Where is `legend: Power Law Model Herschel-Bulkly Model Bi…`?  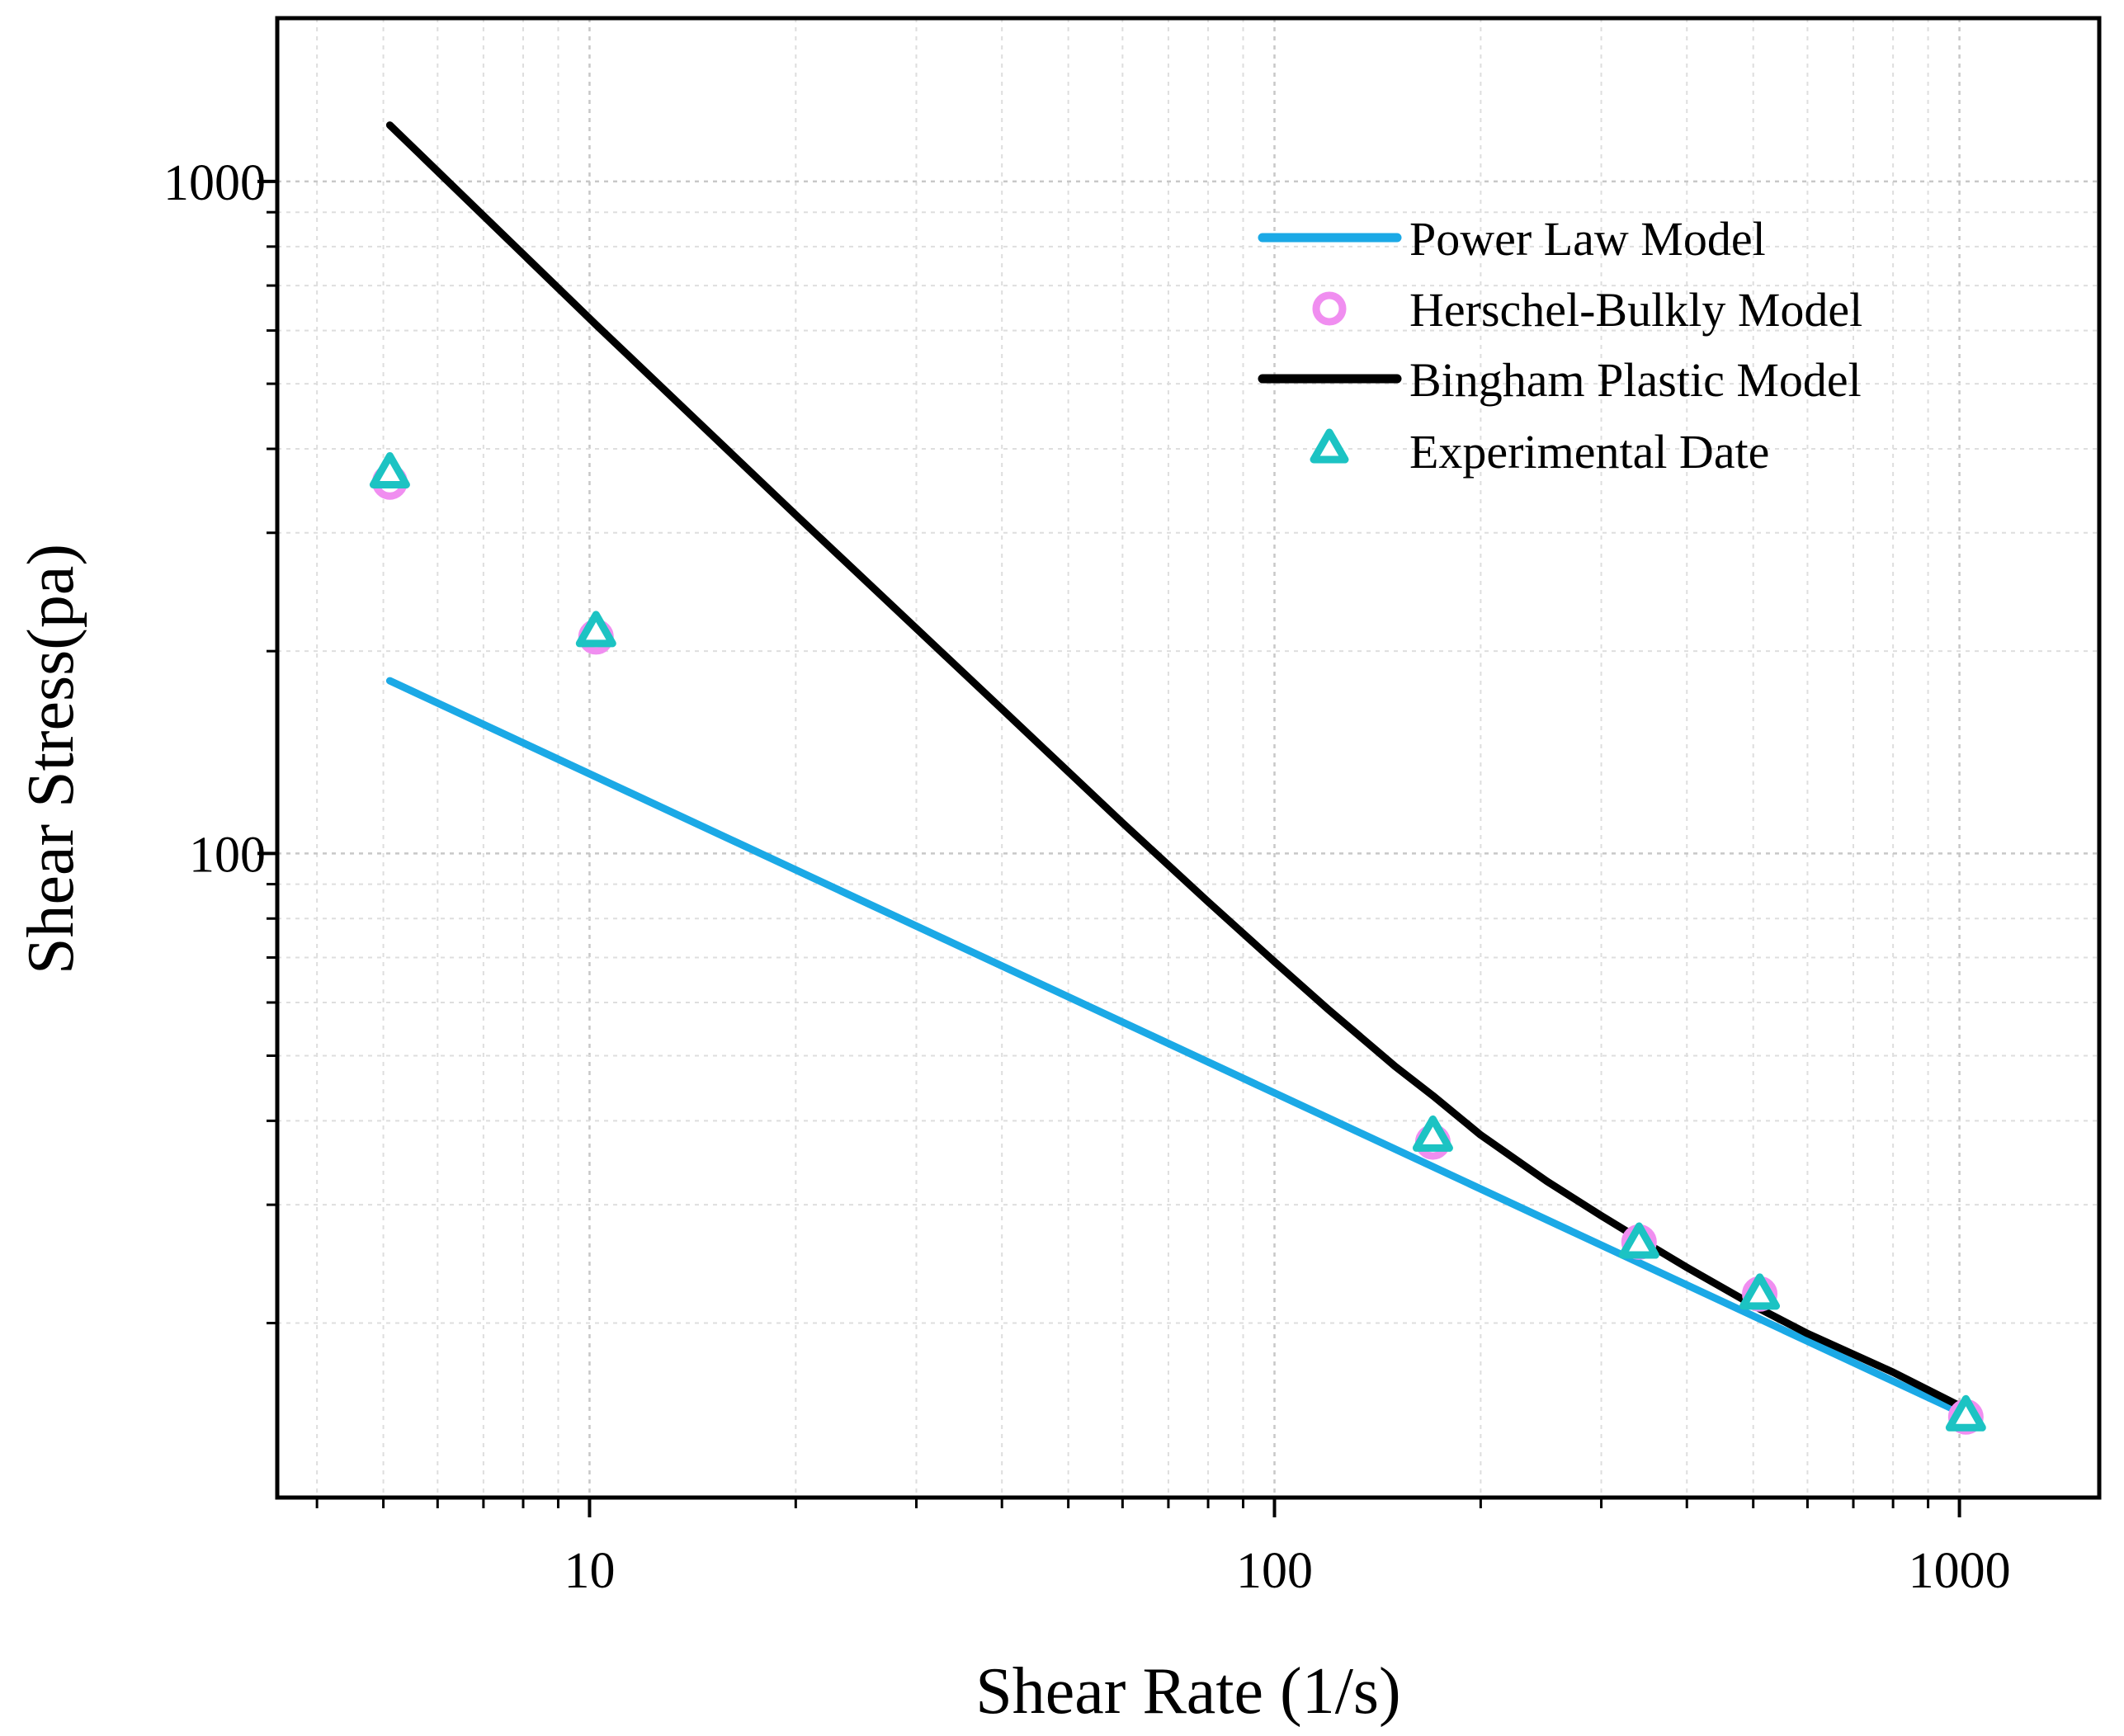 legend: Power Law Model Herschel-Bulkly Model Bi… is located at coordinates (1560, 345).